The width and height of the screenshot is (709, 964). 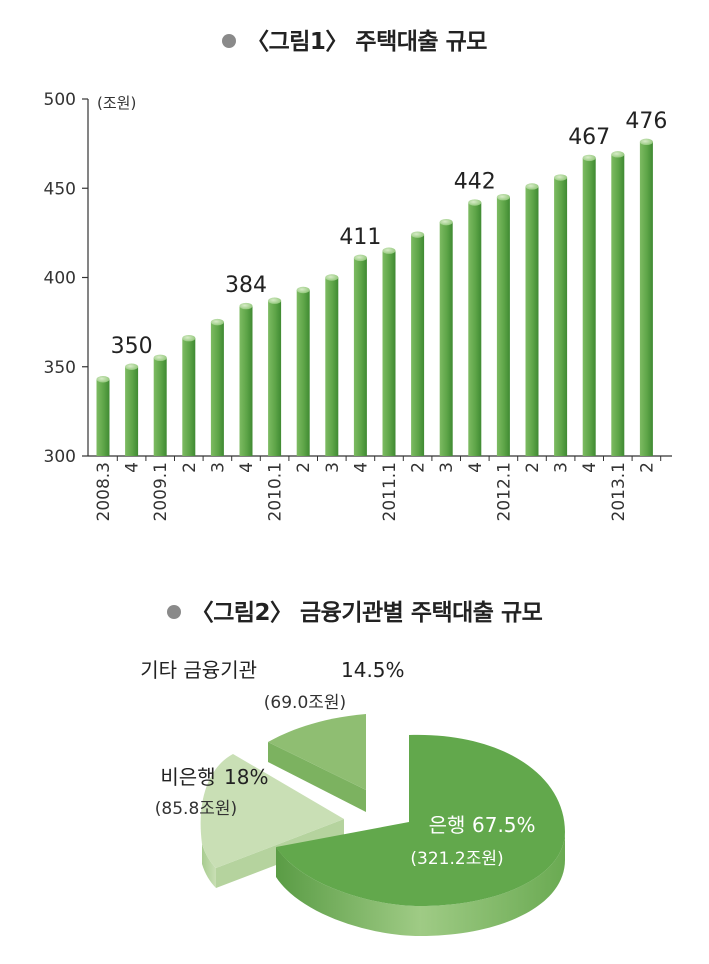 What do you see at coordinates (317, 777) in the screenshot?
I see `pie-slice-etc-side` at bounding box center [317, 777].